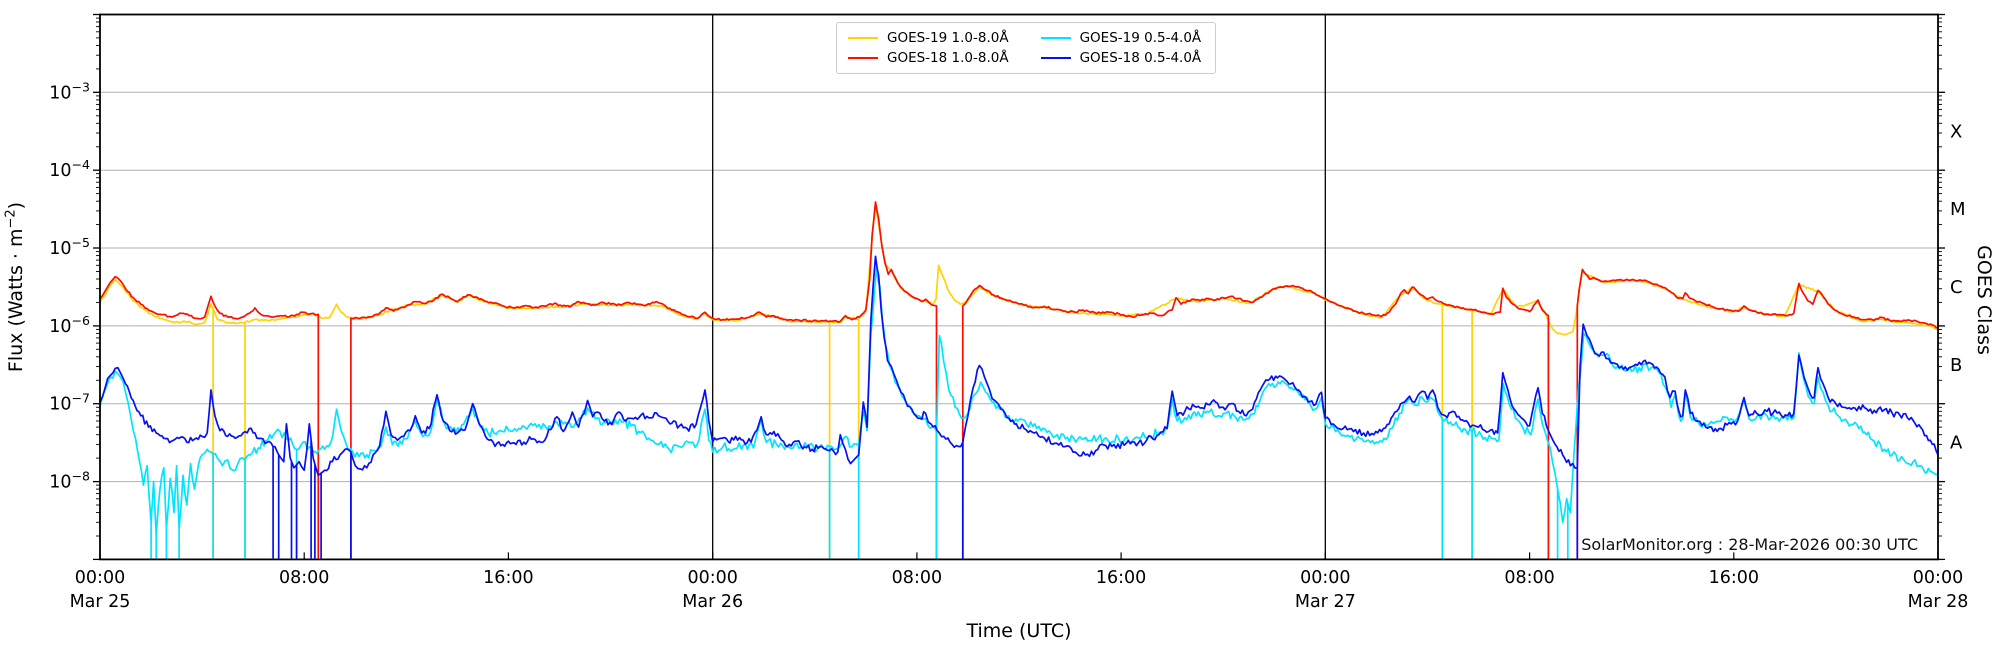 This screenshot has height=650, width=2000. What do you see at coordinates (69, 169) in the screenshot?
I see `y-tick-label: 10⁻⁴` at bounding box center [69, 169].